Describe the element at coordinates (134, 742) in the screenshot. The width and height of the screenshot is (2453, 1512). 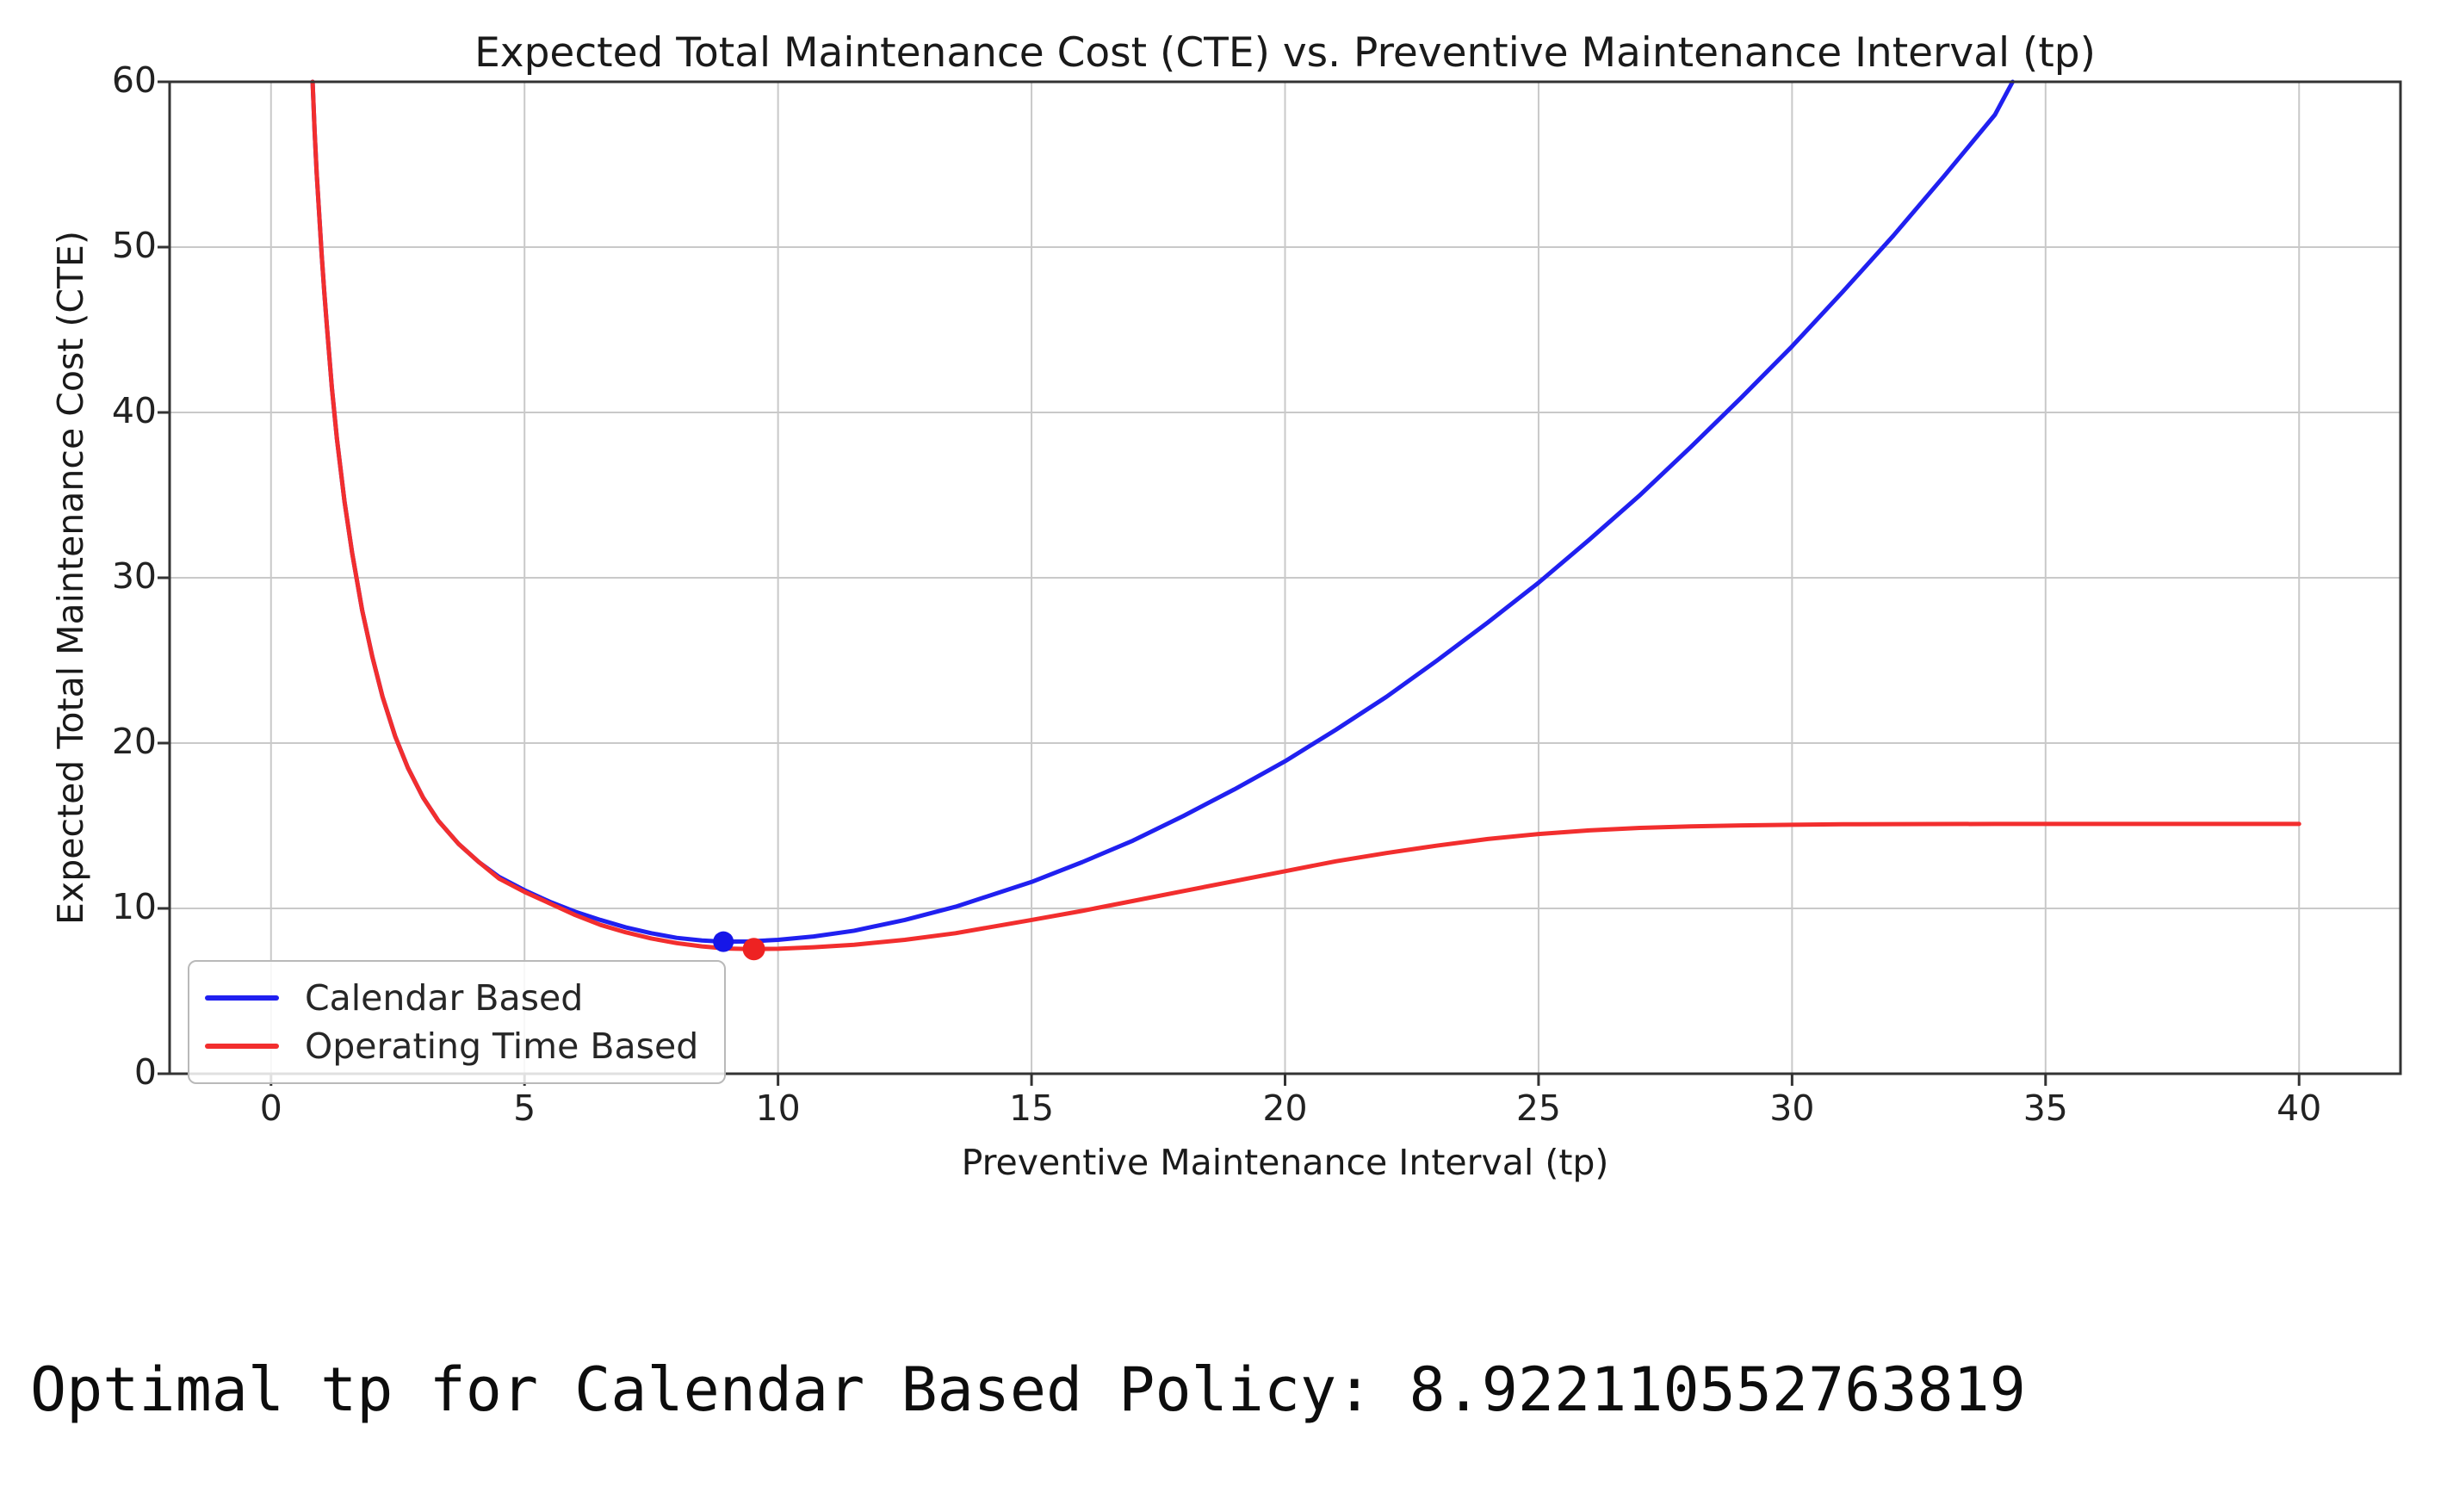
I see `y-tick-label: 20` at that location.